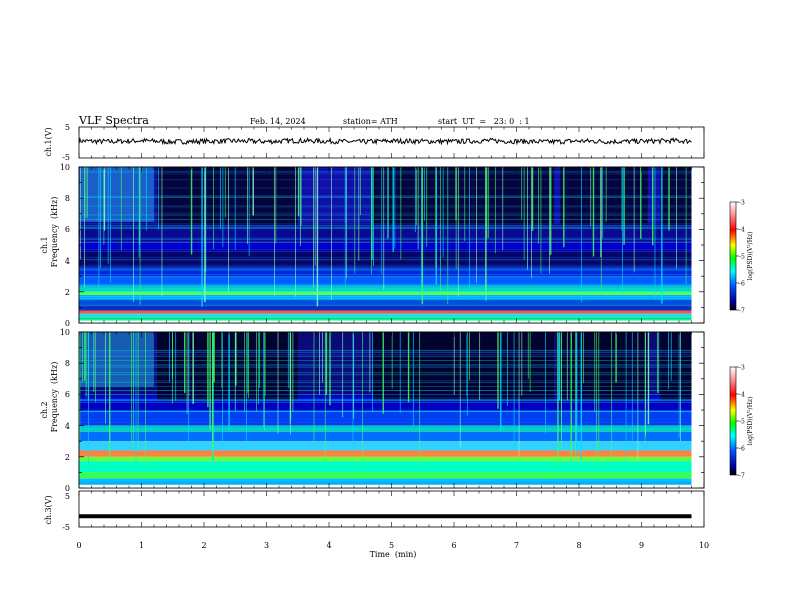  What do you see at coordinates (67, 198) in the screenshot?
I see `ch1-spec-ytick-8: 8` at bounding box center [67, 198].